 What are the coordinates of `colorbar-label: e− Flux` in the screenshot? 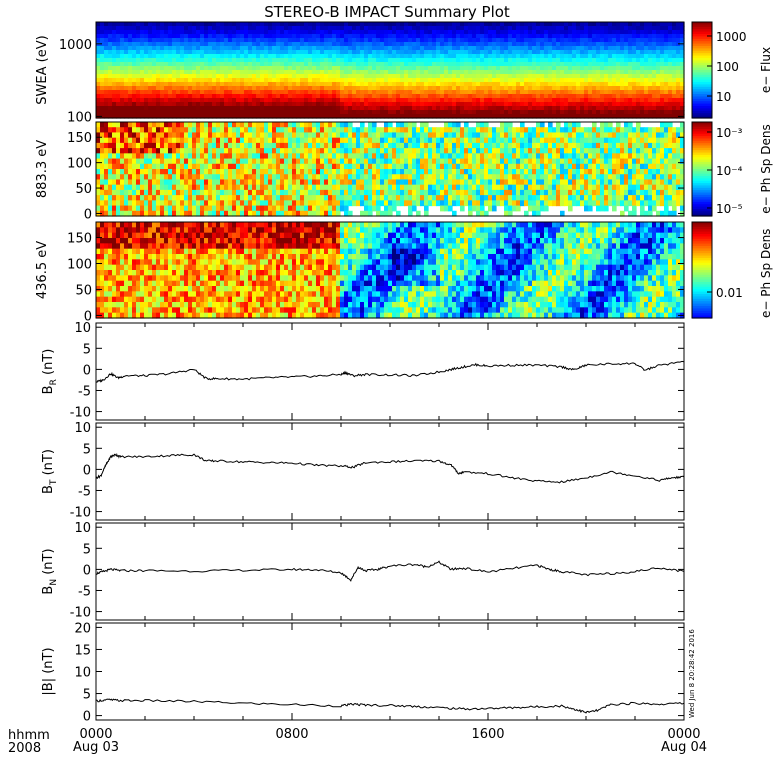 It's located at (766, 70).